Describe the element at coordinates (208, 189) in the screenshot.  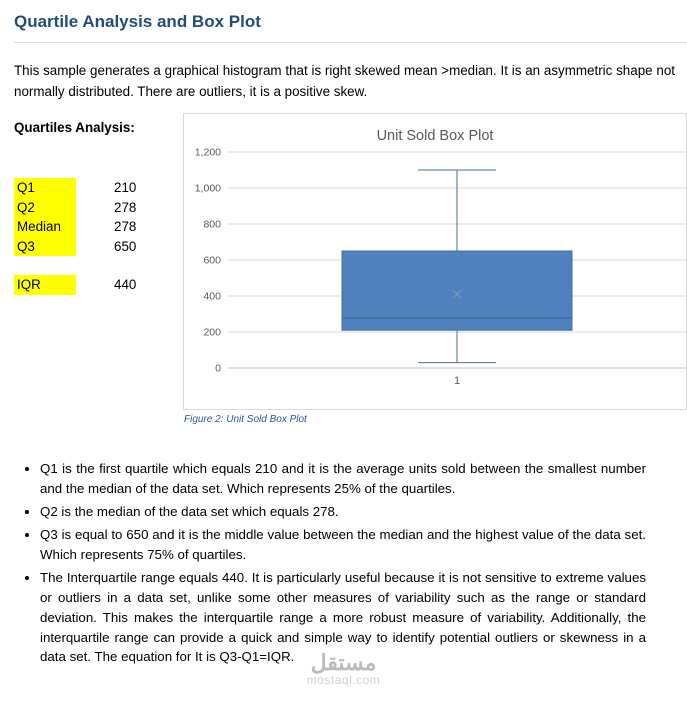
I see `svg-text: 1,000` at that location.